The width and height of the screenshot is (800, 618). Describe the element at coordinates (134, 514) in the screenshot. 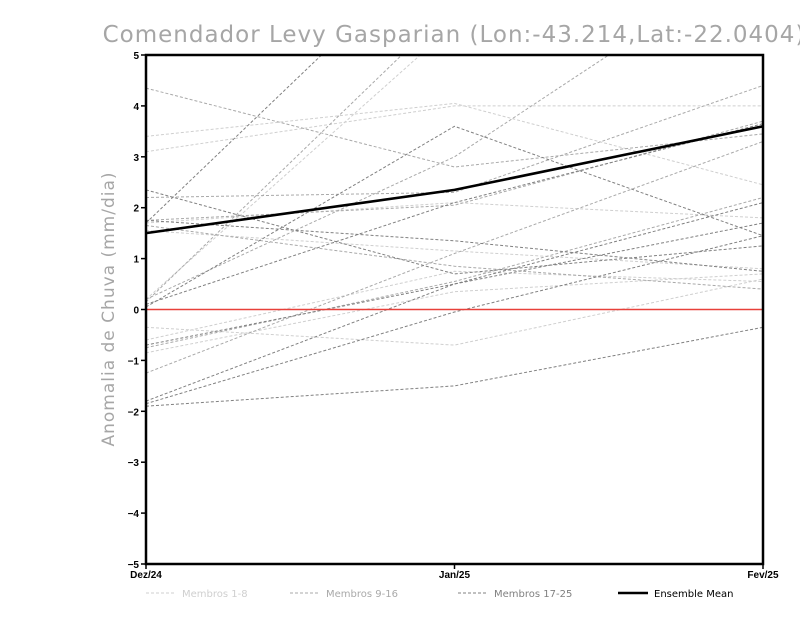

I see `y-tick-label: −4` at that location.